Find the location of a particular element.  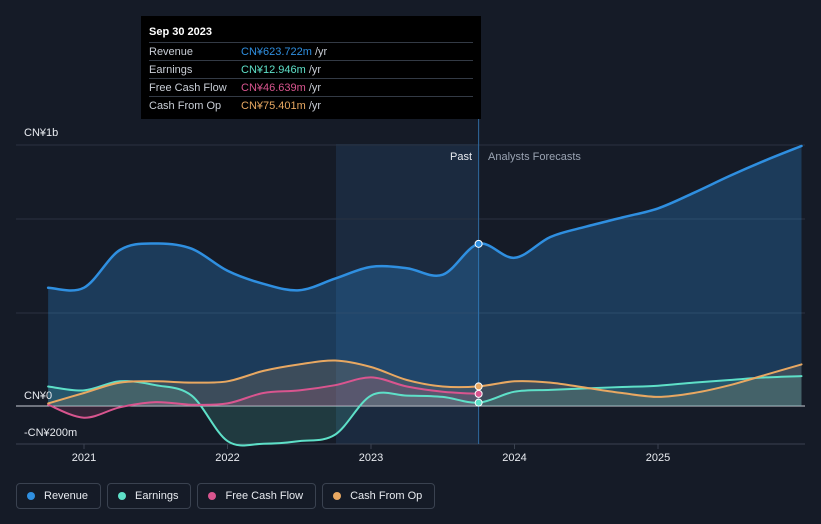

tooltip-row-earnings: Earnings CN¥12.946m /yr is located at coordinates (311, 69).